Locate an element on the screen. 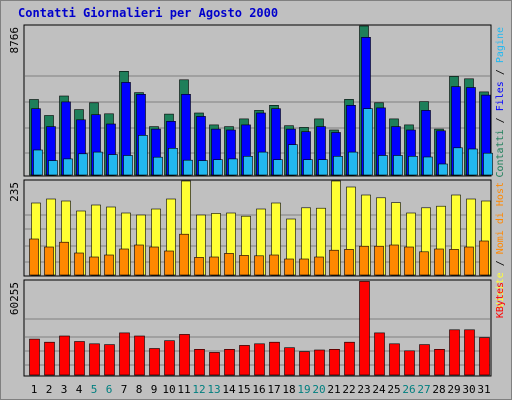 The width and height of the screenshot is (512, 400). legend-entry: Contatti is located at coordinates (500, 153).